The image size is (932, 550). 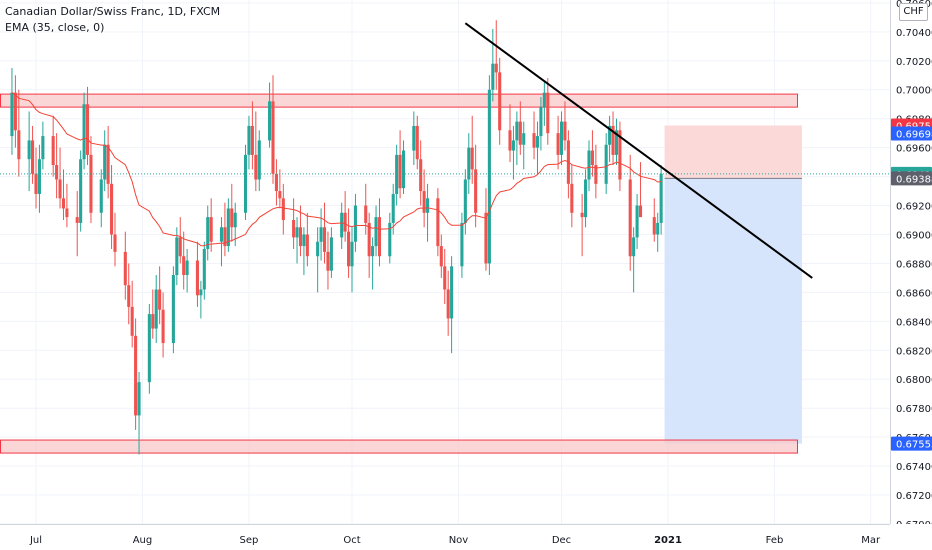 What do you see at coordinates (459, 540) in the screenshot?
I see `x-tick-label: Nov` at bounding box center [459, 540].